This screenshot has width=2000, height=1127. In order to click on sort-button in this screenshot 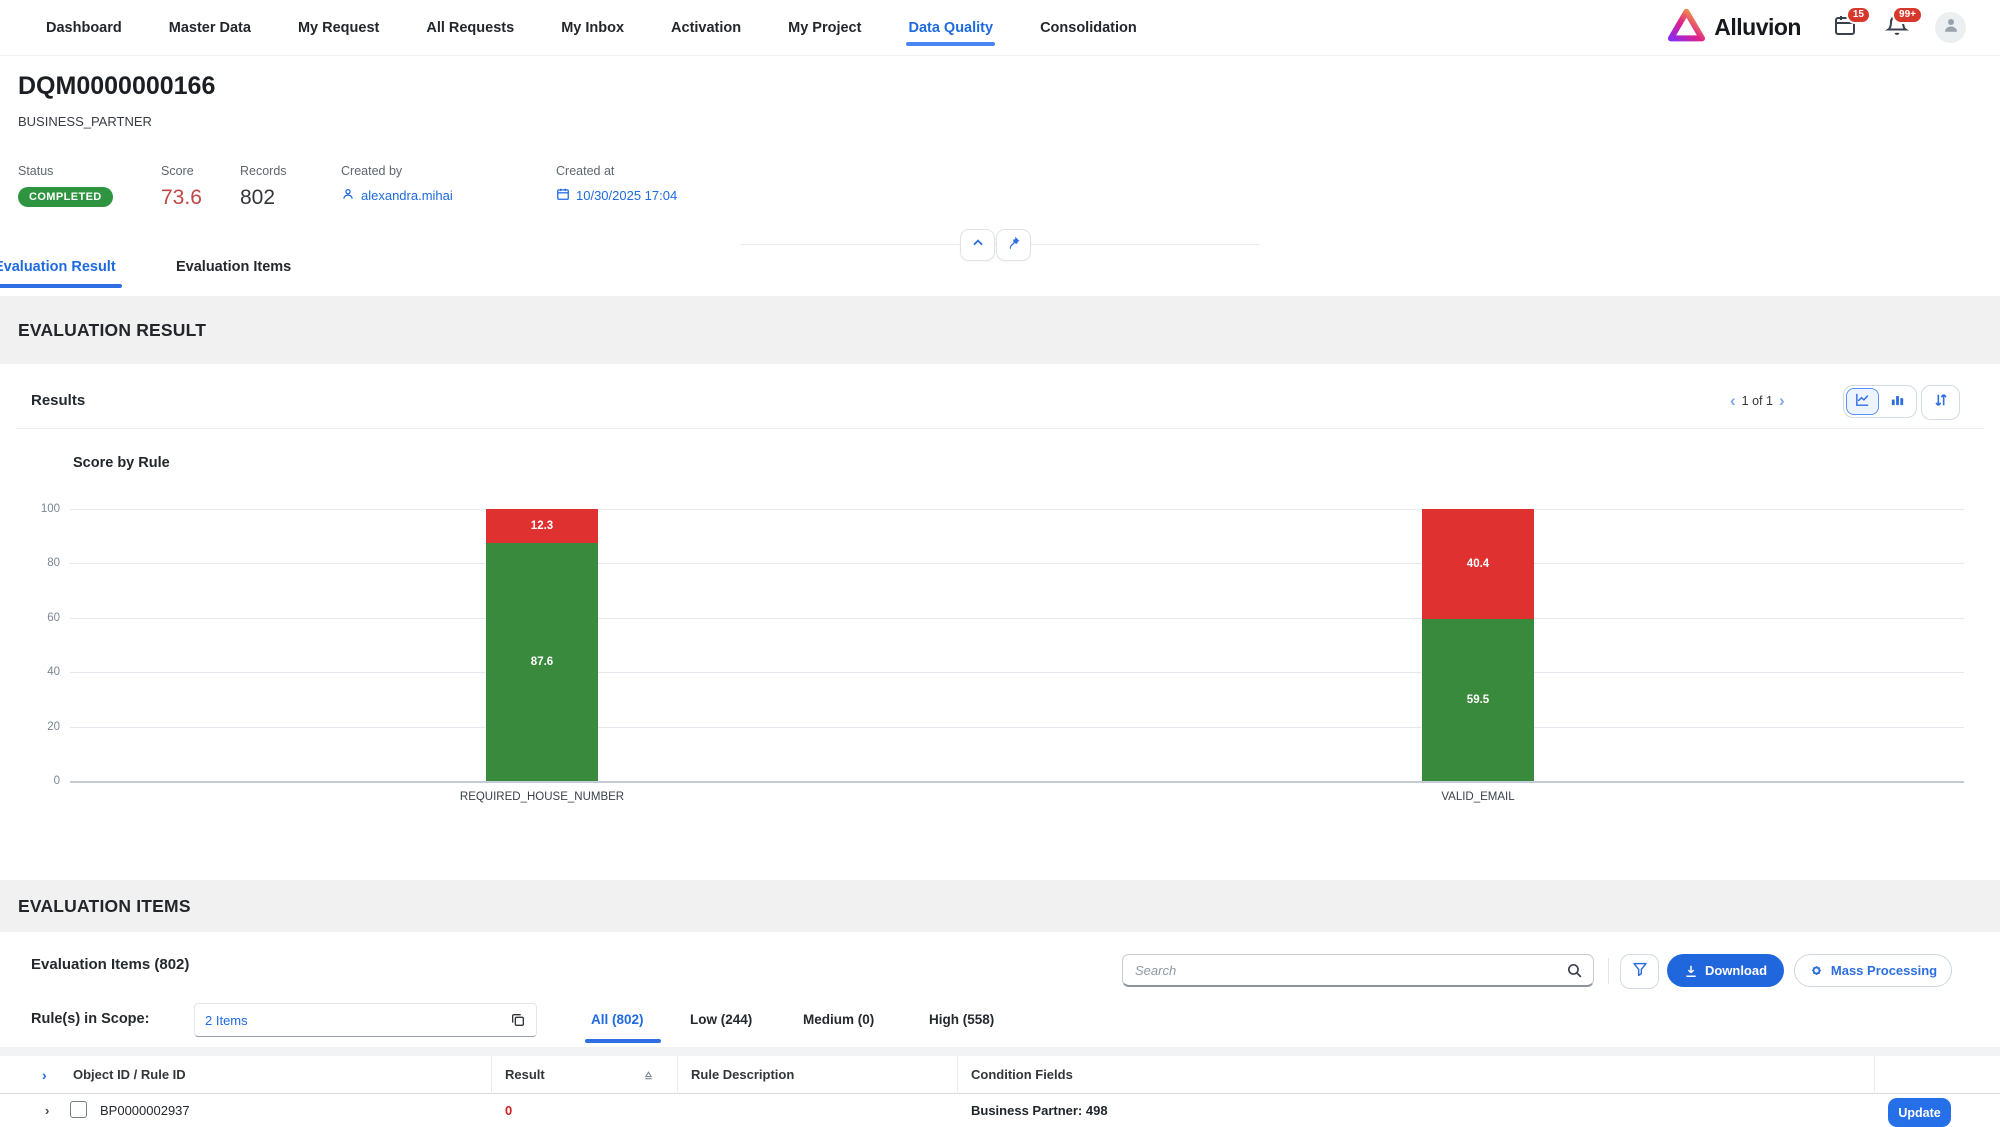, I will do `click(1940, 402)`.